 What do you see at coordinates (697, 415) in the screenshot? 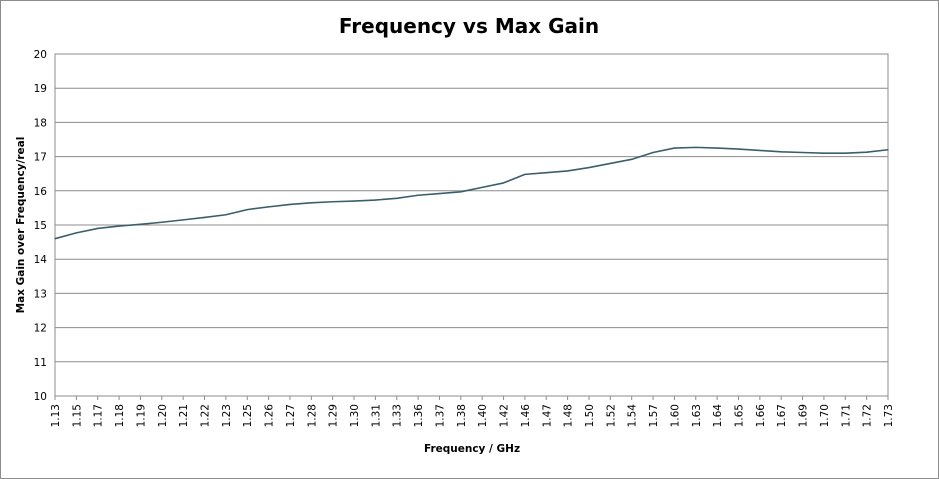
I see `x-tick-label: 1.63` at bounding box center [697, 415].